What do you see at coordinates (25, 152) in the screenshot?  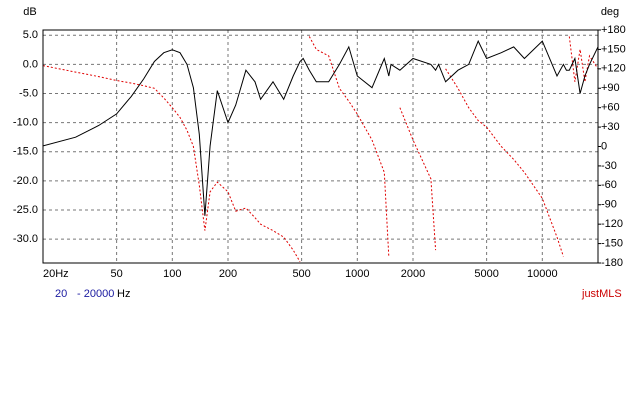 I see `y-tick-label: -15.0` at bounding box center [25, 152].